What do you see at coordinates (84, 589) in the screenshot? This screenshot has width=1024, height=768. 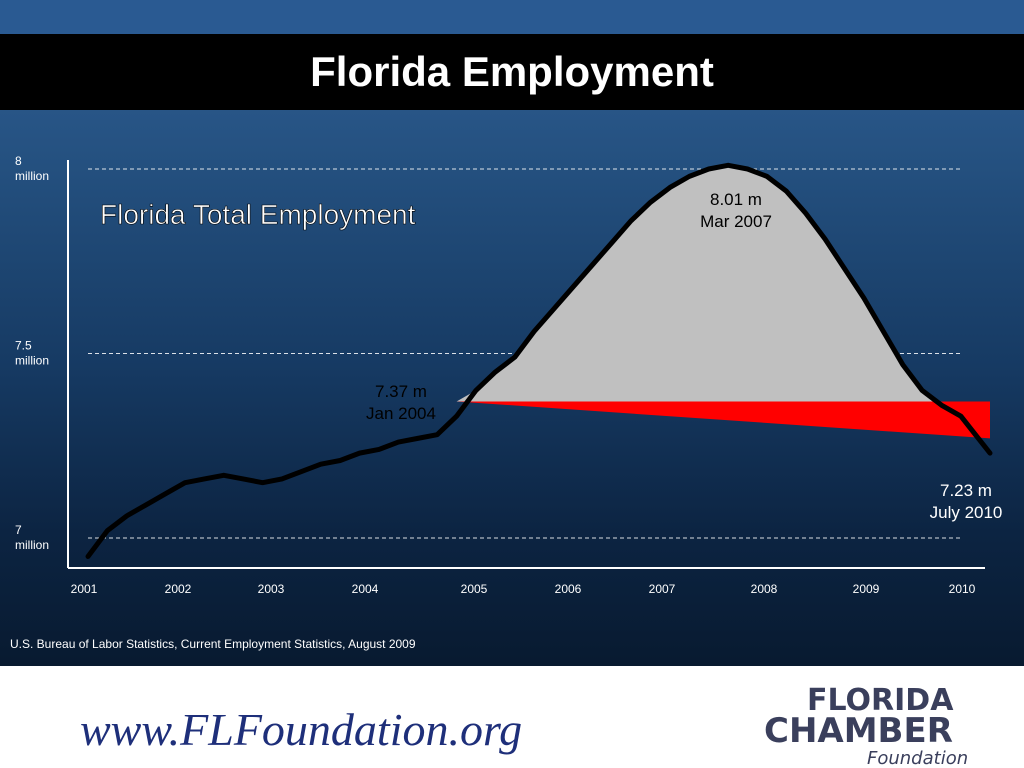 I see `x-tick-label: 2001` at bounding box center [84, 589].